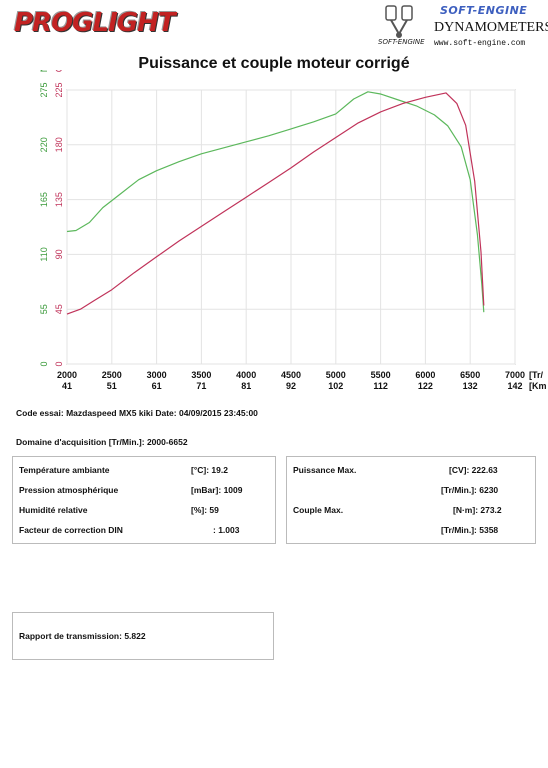 The width and height of the screenshot is (548, 768). Describe the element at coordinates (473, 470) in the screenshot. I see `puissance-max-value: [CV]: 222.63` at that location.